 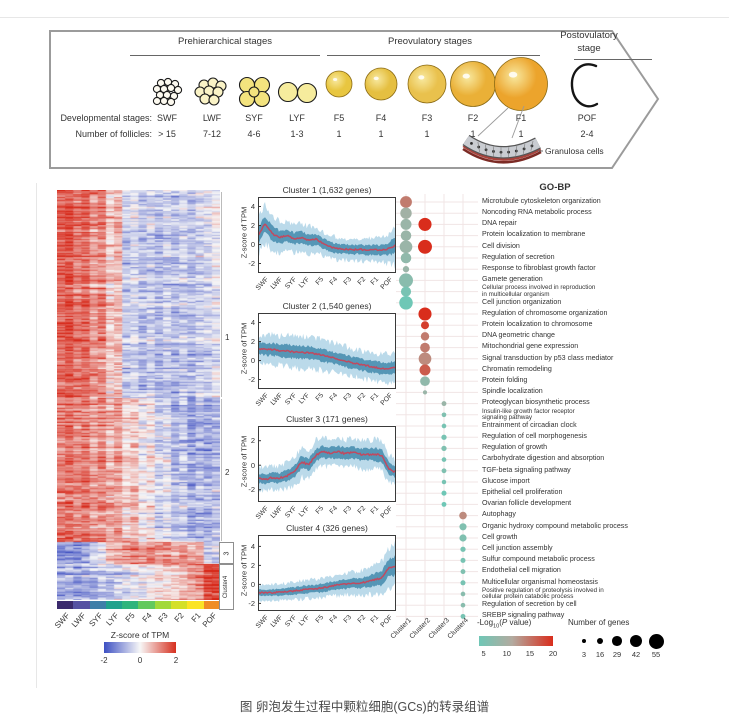 I want to click on row-label-number-of-follicles: Number of follicles:, so click(x=113, y=134).